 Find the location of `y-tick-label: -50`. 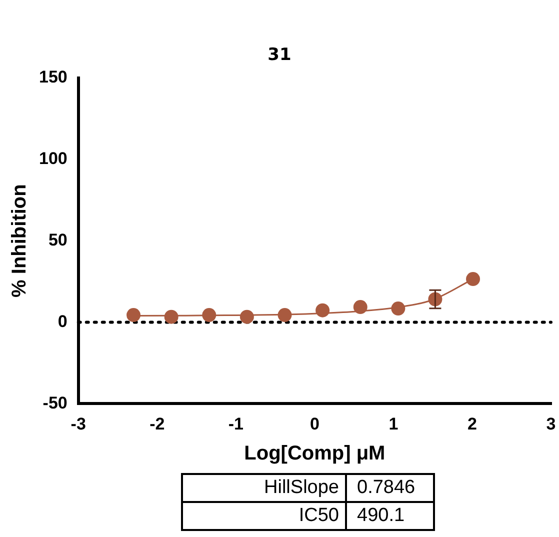

y-tick-label: -50 is located at coordinates (55, 402).